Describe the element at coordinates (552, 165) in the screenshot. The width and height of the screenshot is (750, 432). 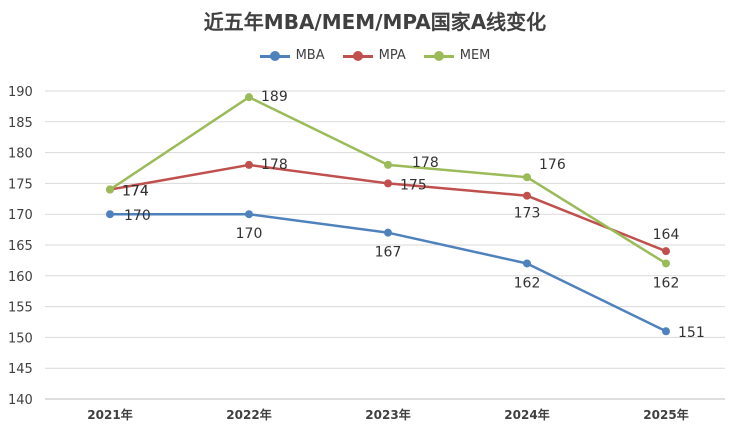
I see `data-label-mem: 176` at that location.